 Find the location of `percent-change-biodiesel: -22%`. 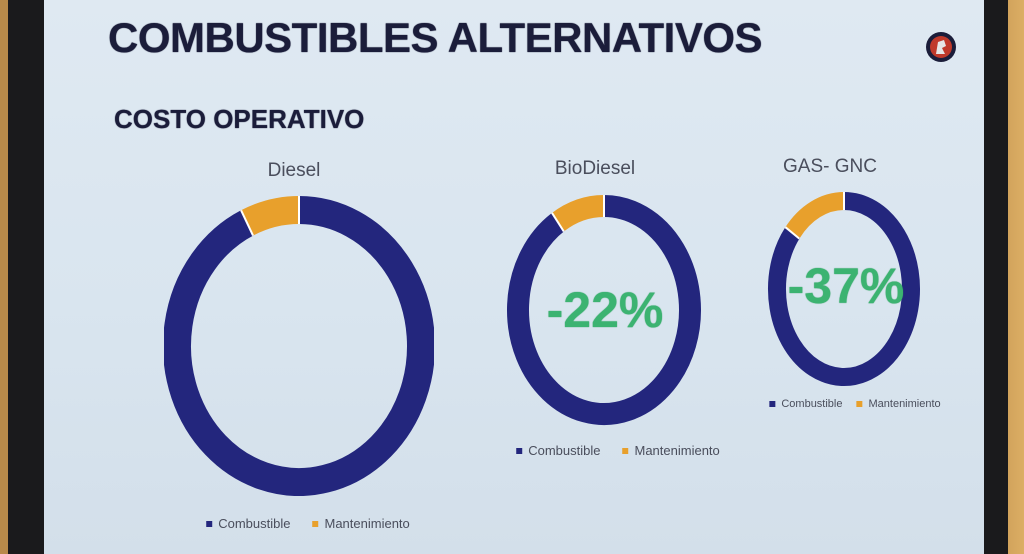

percent-change-biodiesel: -22% is located at coordinates (605, 310).